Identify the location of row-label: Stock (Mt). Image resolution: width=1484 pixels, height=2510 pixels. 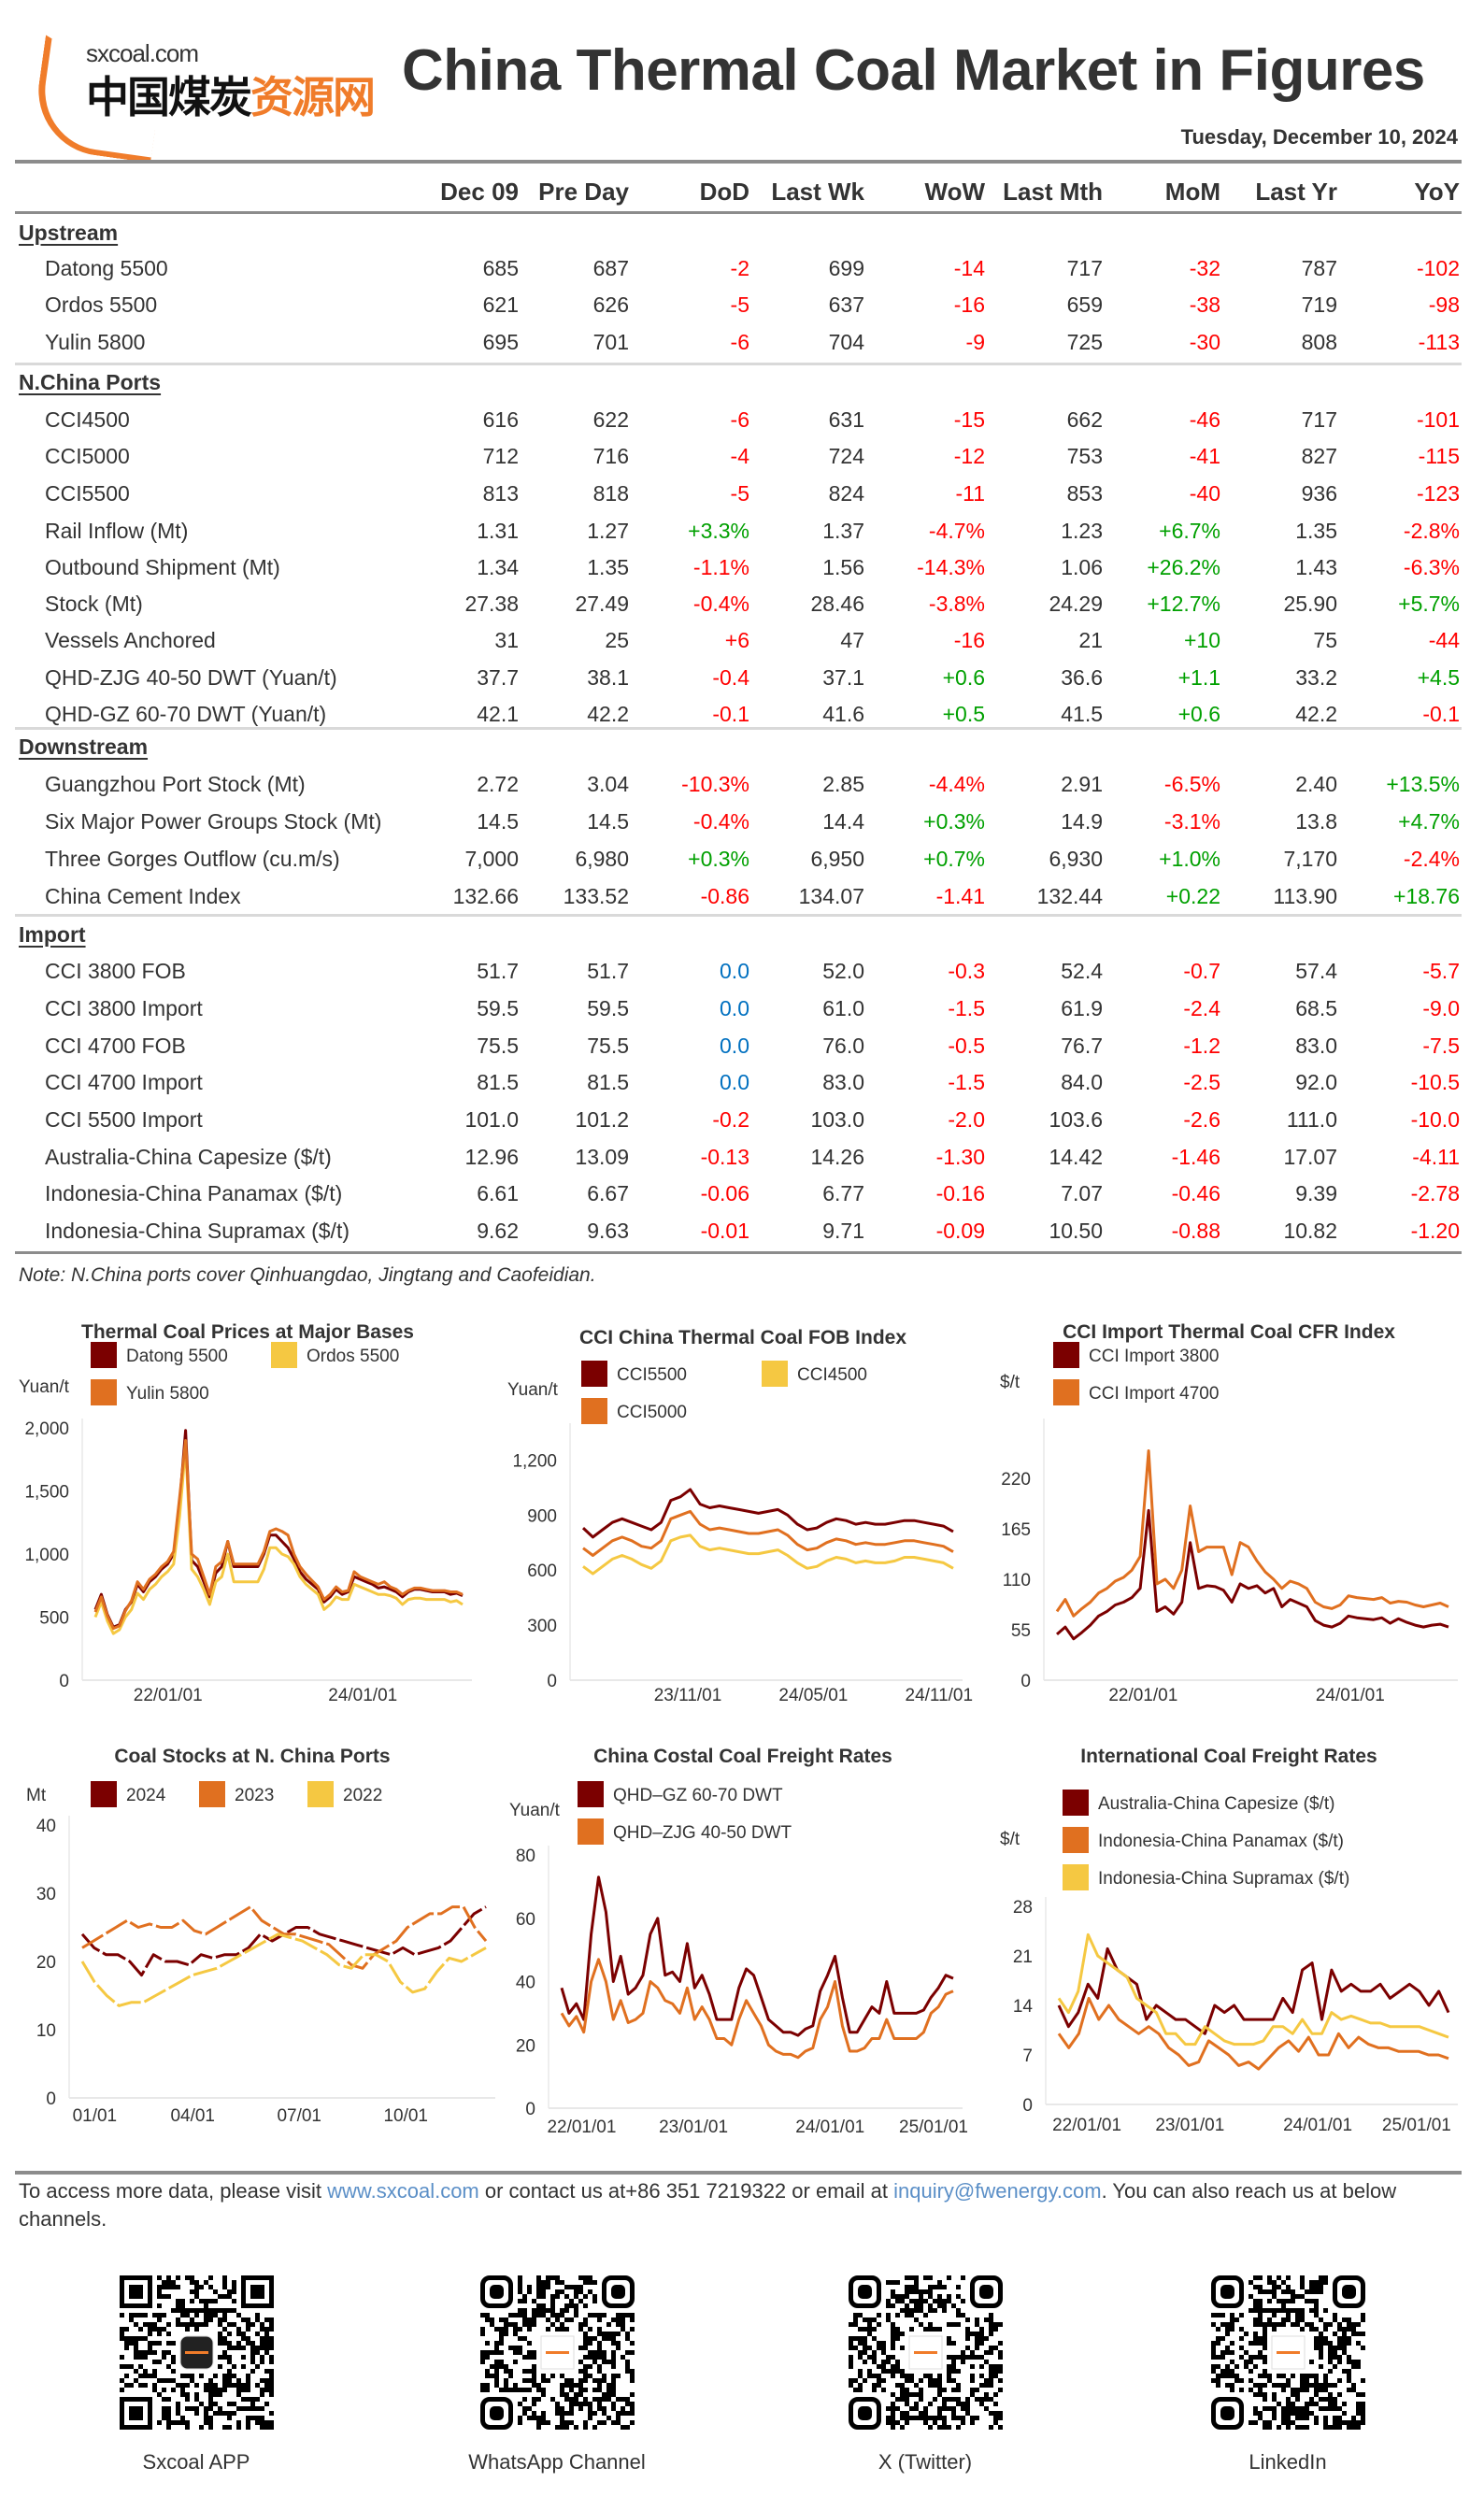
(94, 604).